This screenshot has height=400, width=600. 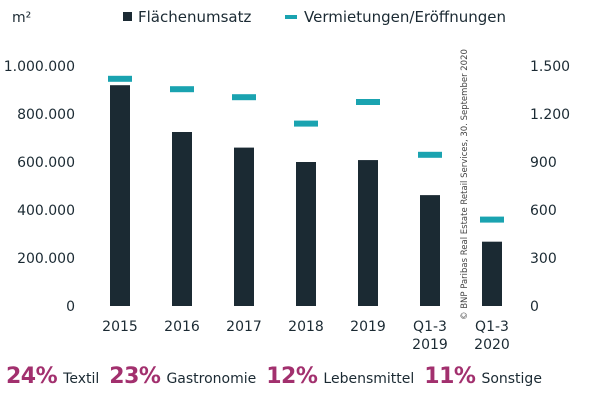 What do you see at coordinates (46, 211) in the screenshot?
I see `y-left-tick-label: 400.000` at bounding box center [46, 211].